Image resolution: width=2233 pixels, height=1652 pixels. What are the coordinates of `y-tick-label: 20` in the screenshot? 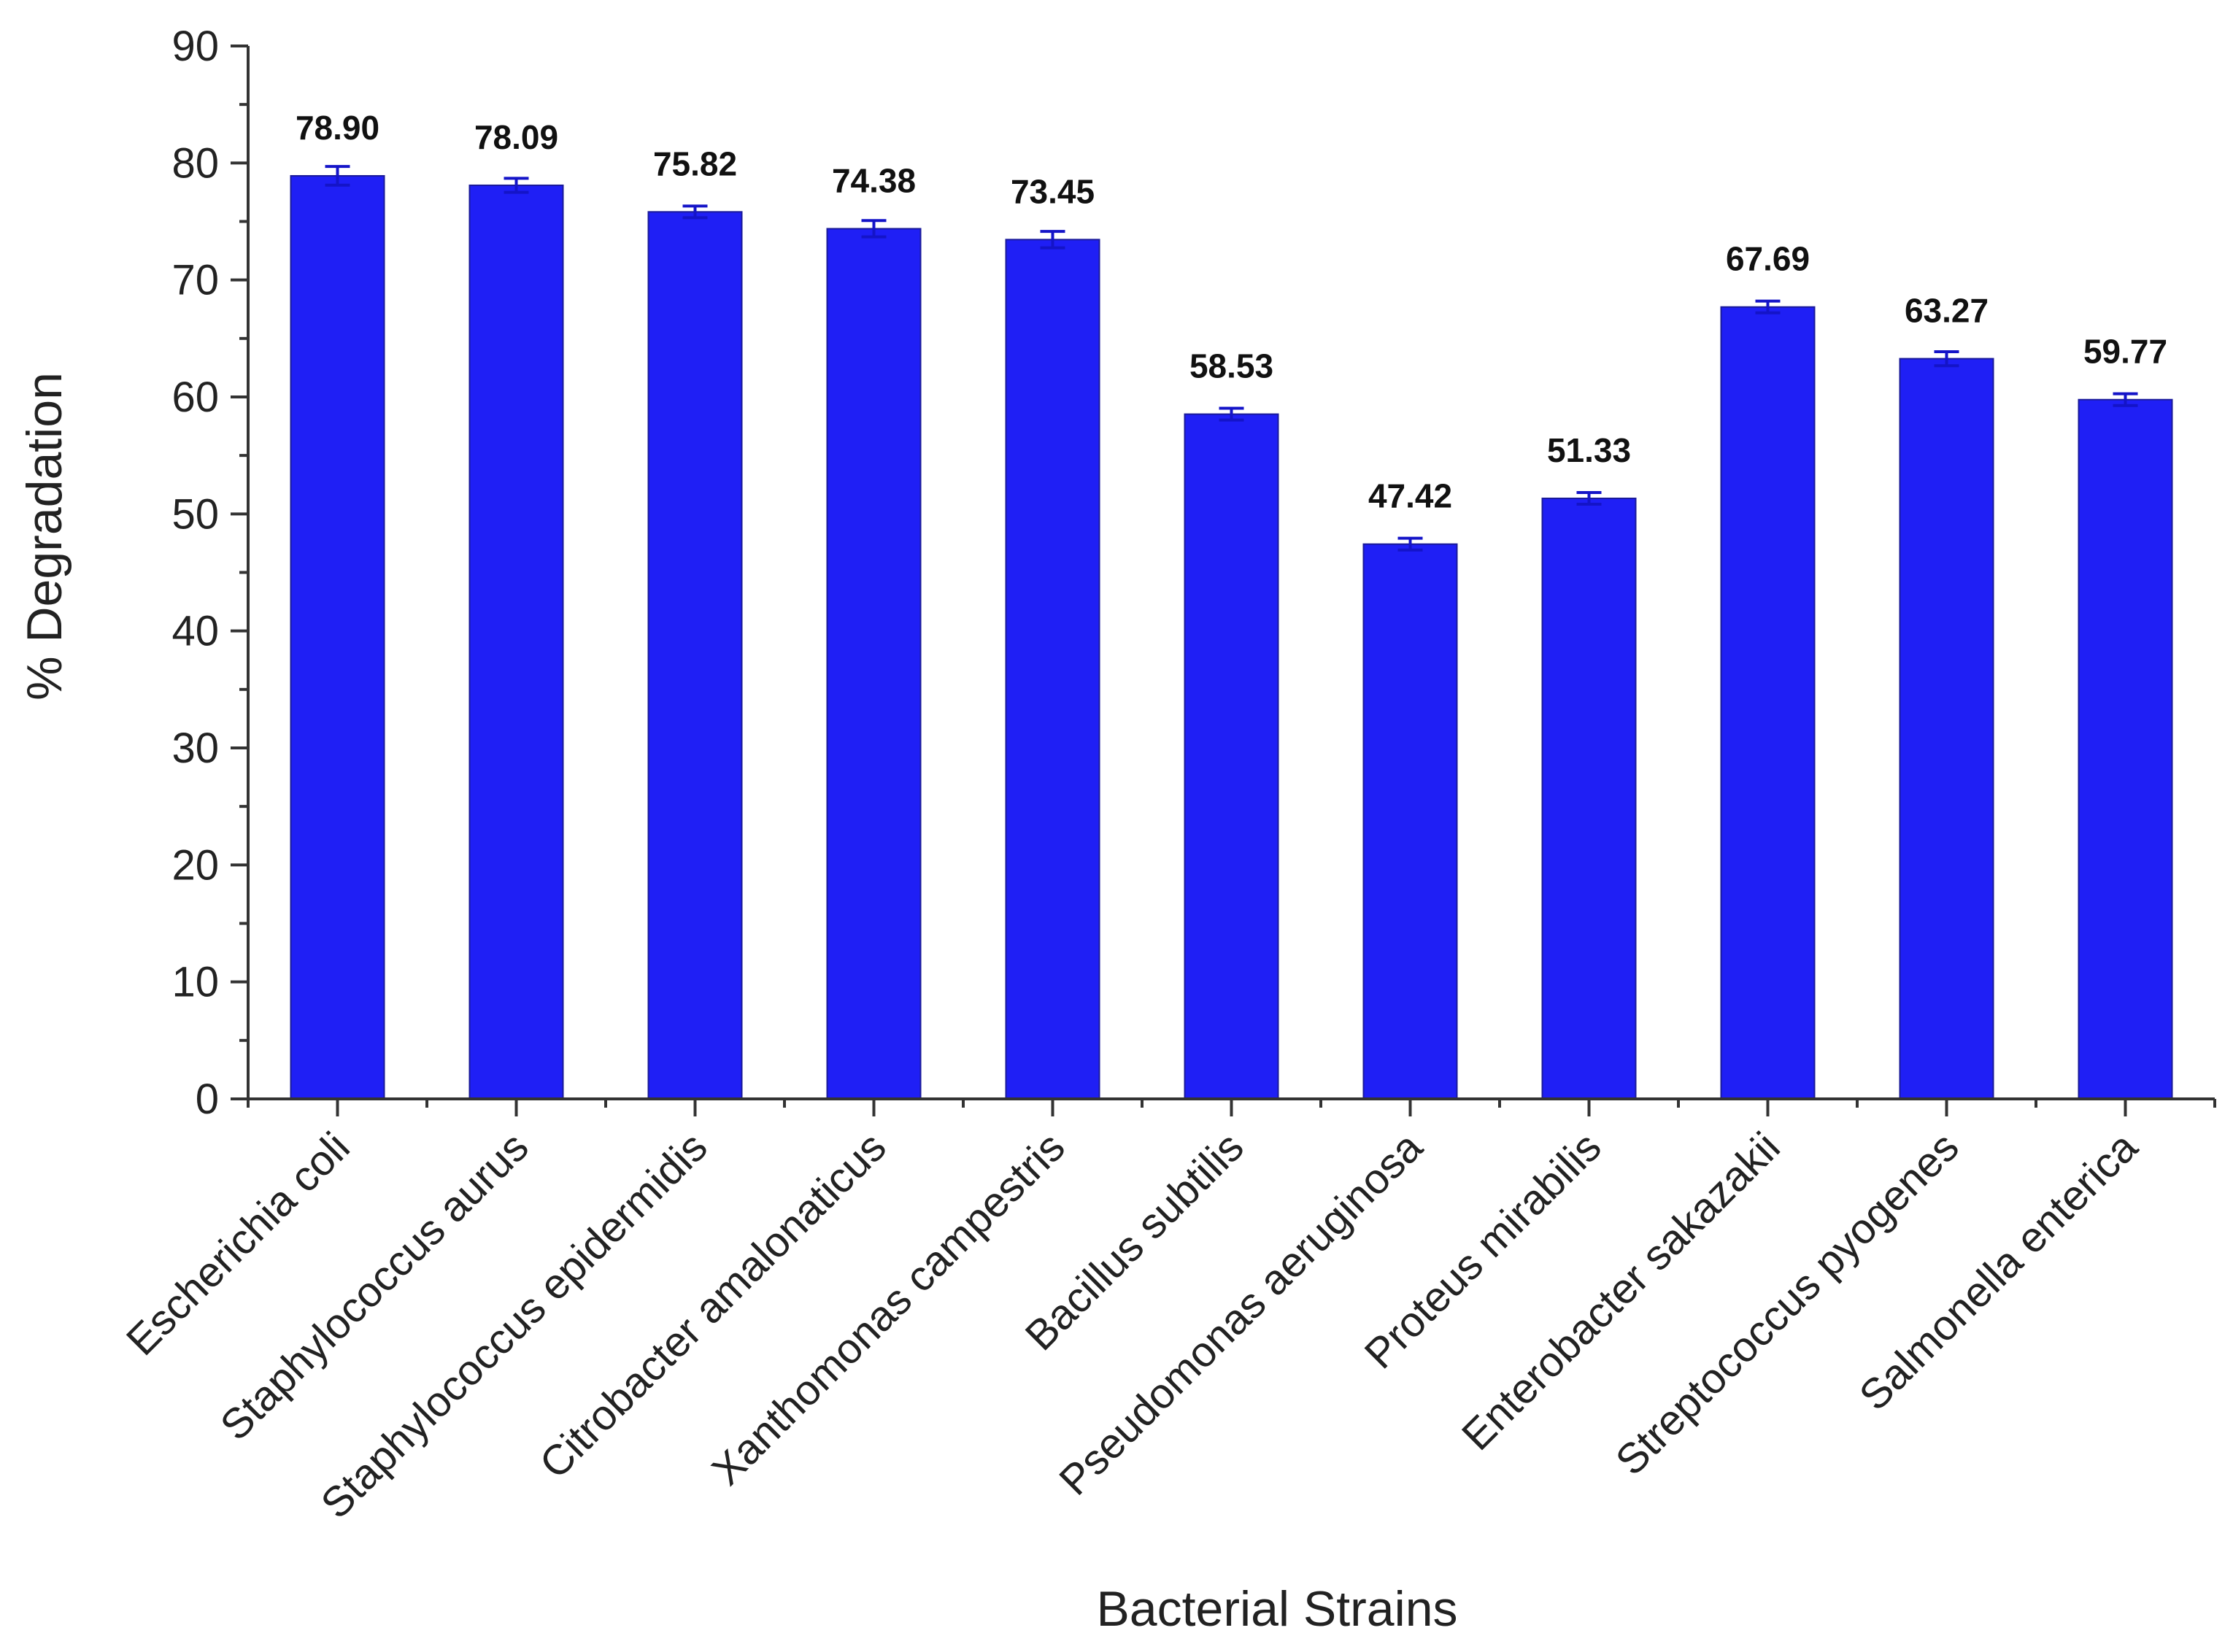 It's located at (195, 865).